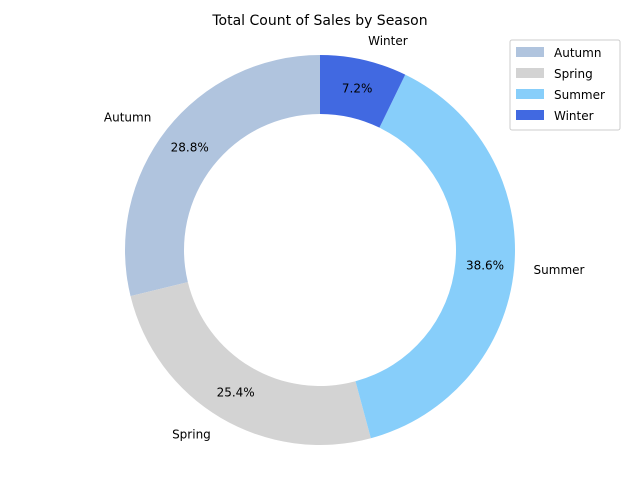  Describe the element at coordinates (191, 435) in the screenshot. I see `label-spring: Spring` at that location.